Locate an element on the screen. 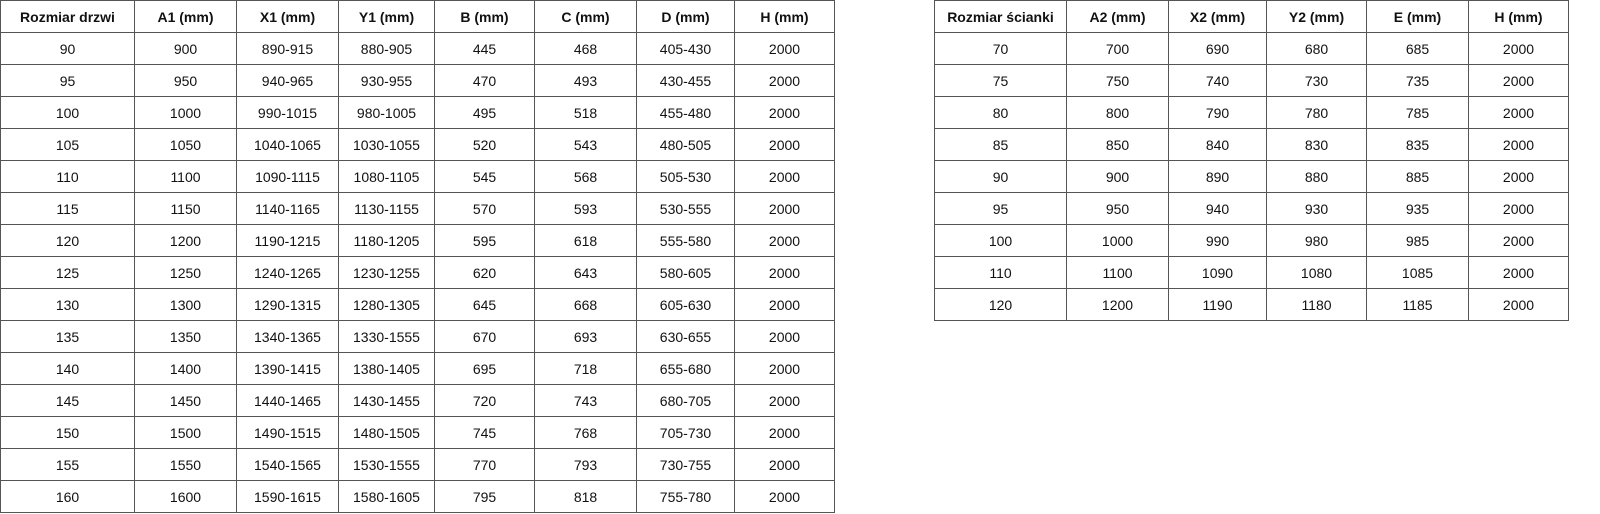 The height and width of the screenshot is (514, 1600). table-cell: 1450 is located at coordinates (185, 400).